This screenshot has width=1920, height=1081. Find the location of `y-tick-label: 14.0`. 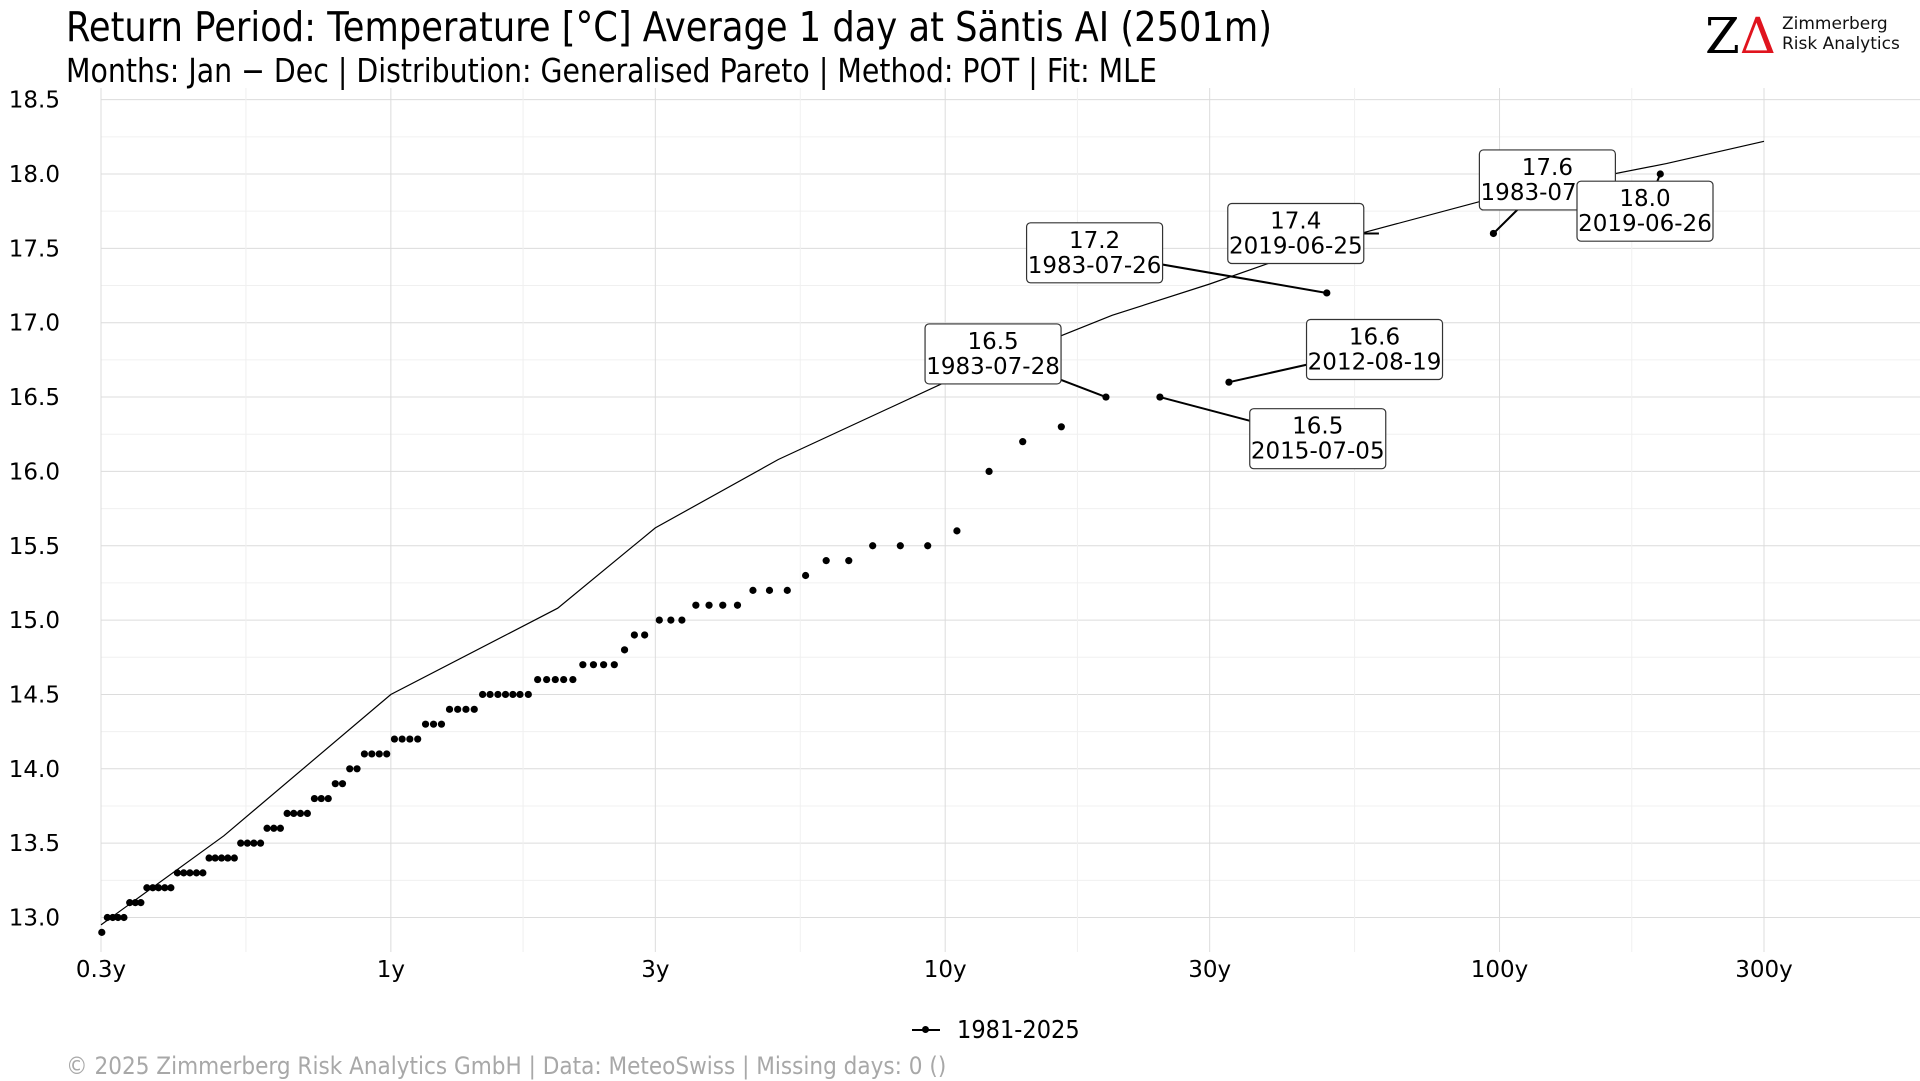

y-tick-label: 14.0 is located at coordinates (34, 770).